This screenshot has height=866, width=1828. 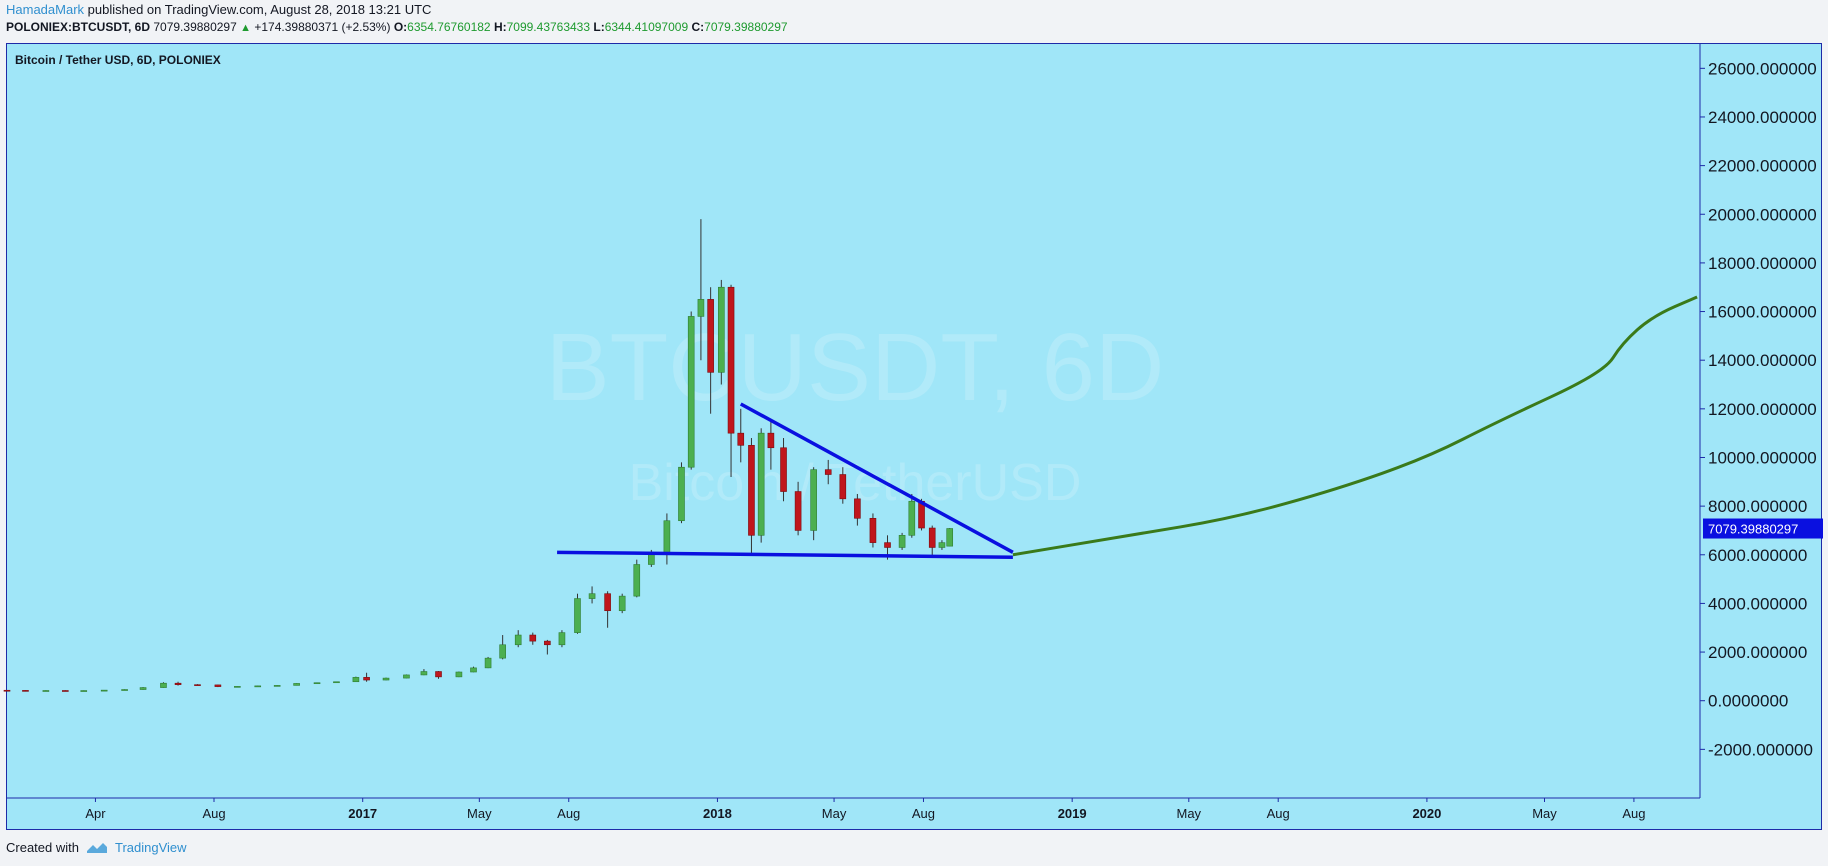 I want to click on tradingview-logo-icon, so click(x=96, y=847).